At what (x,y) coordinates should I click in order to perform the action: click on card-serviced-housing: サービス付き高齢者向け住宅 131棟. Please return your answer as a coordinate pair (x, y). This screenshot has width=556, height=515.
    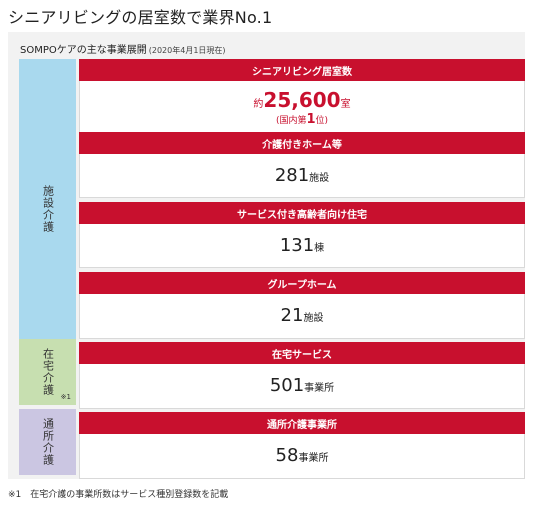
    Looking at the image, I should click on (302, 235).